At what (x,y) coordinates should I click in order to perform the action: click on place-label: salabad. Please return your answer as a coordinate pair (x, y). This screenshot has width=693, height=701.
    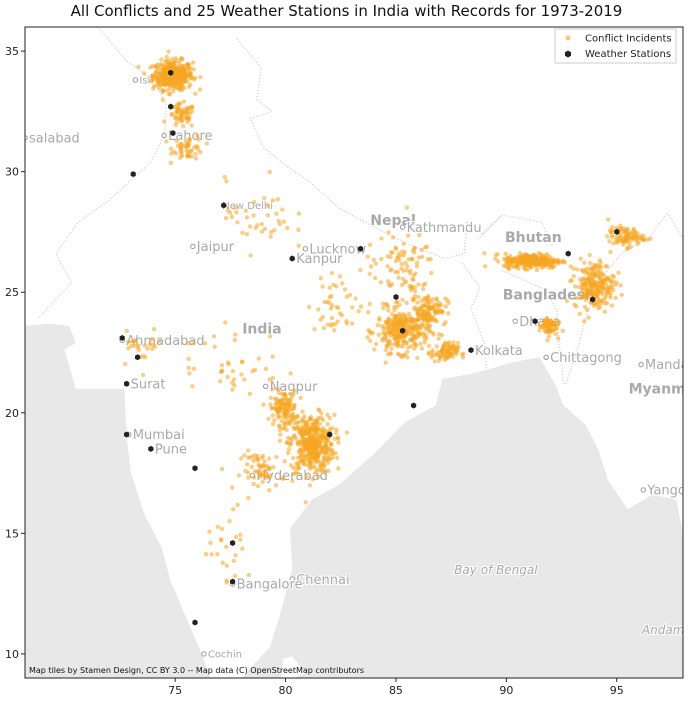
    Looking at the image, I should click on (54, 139).